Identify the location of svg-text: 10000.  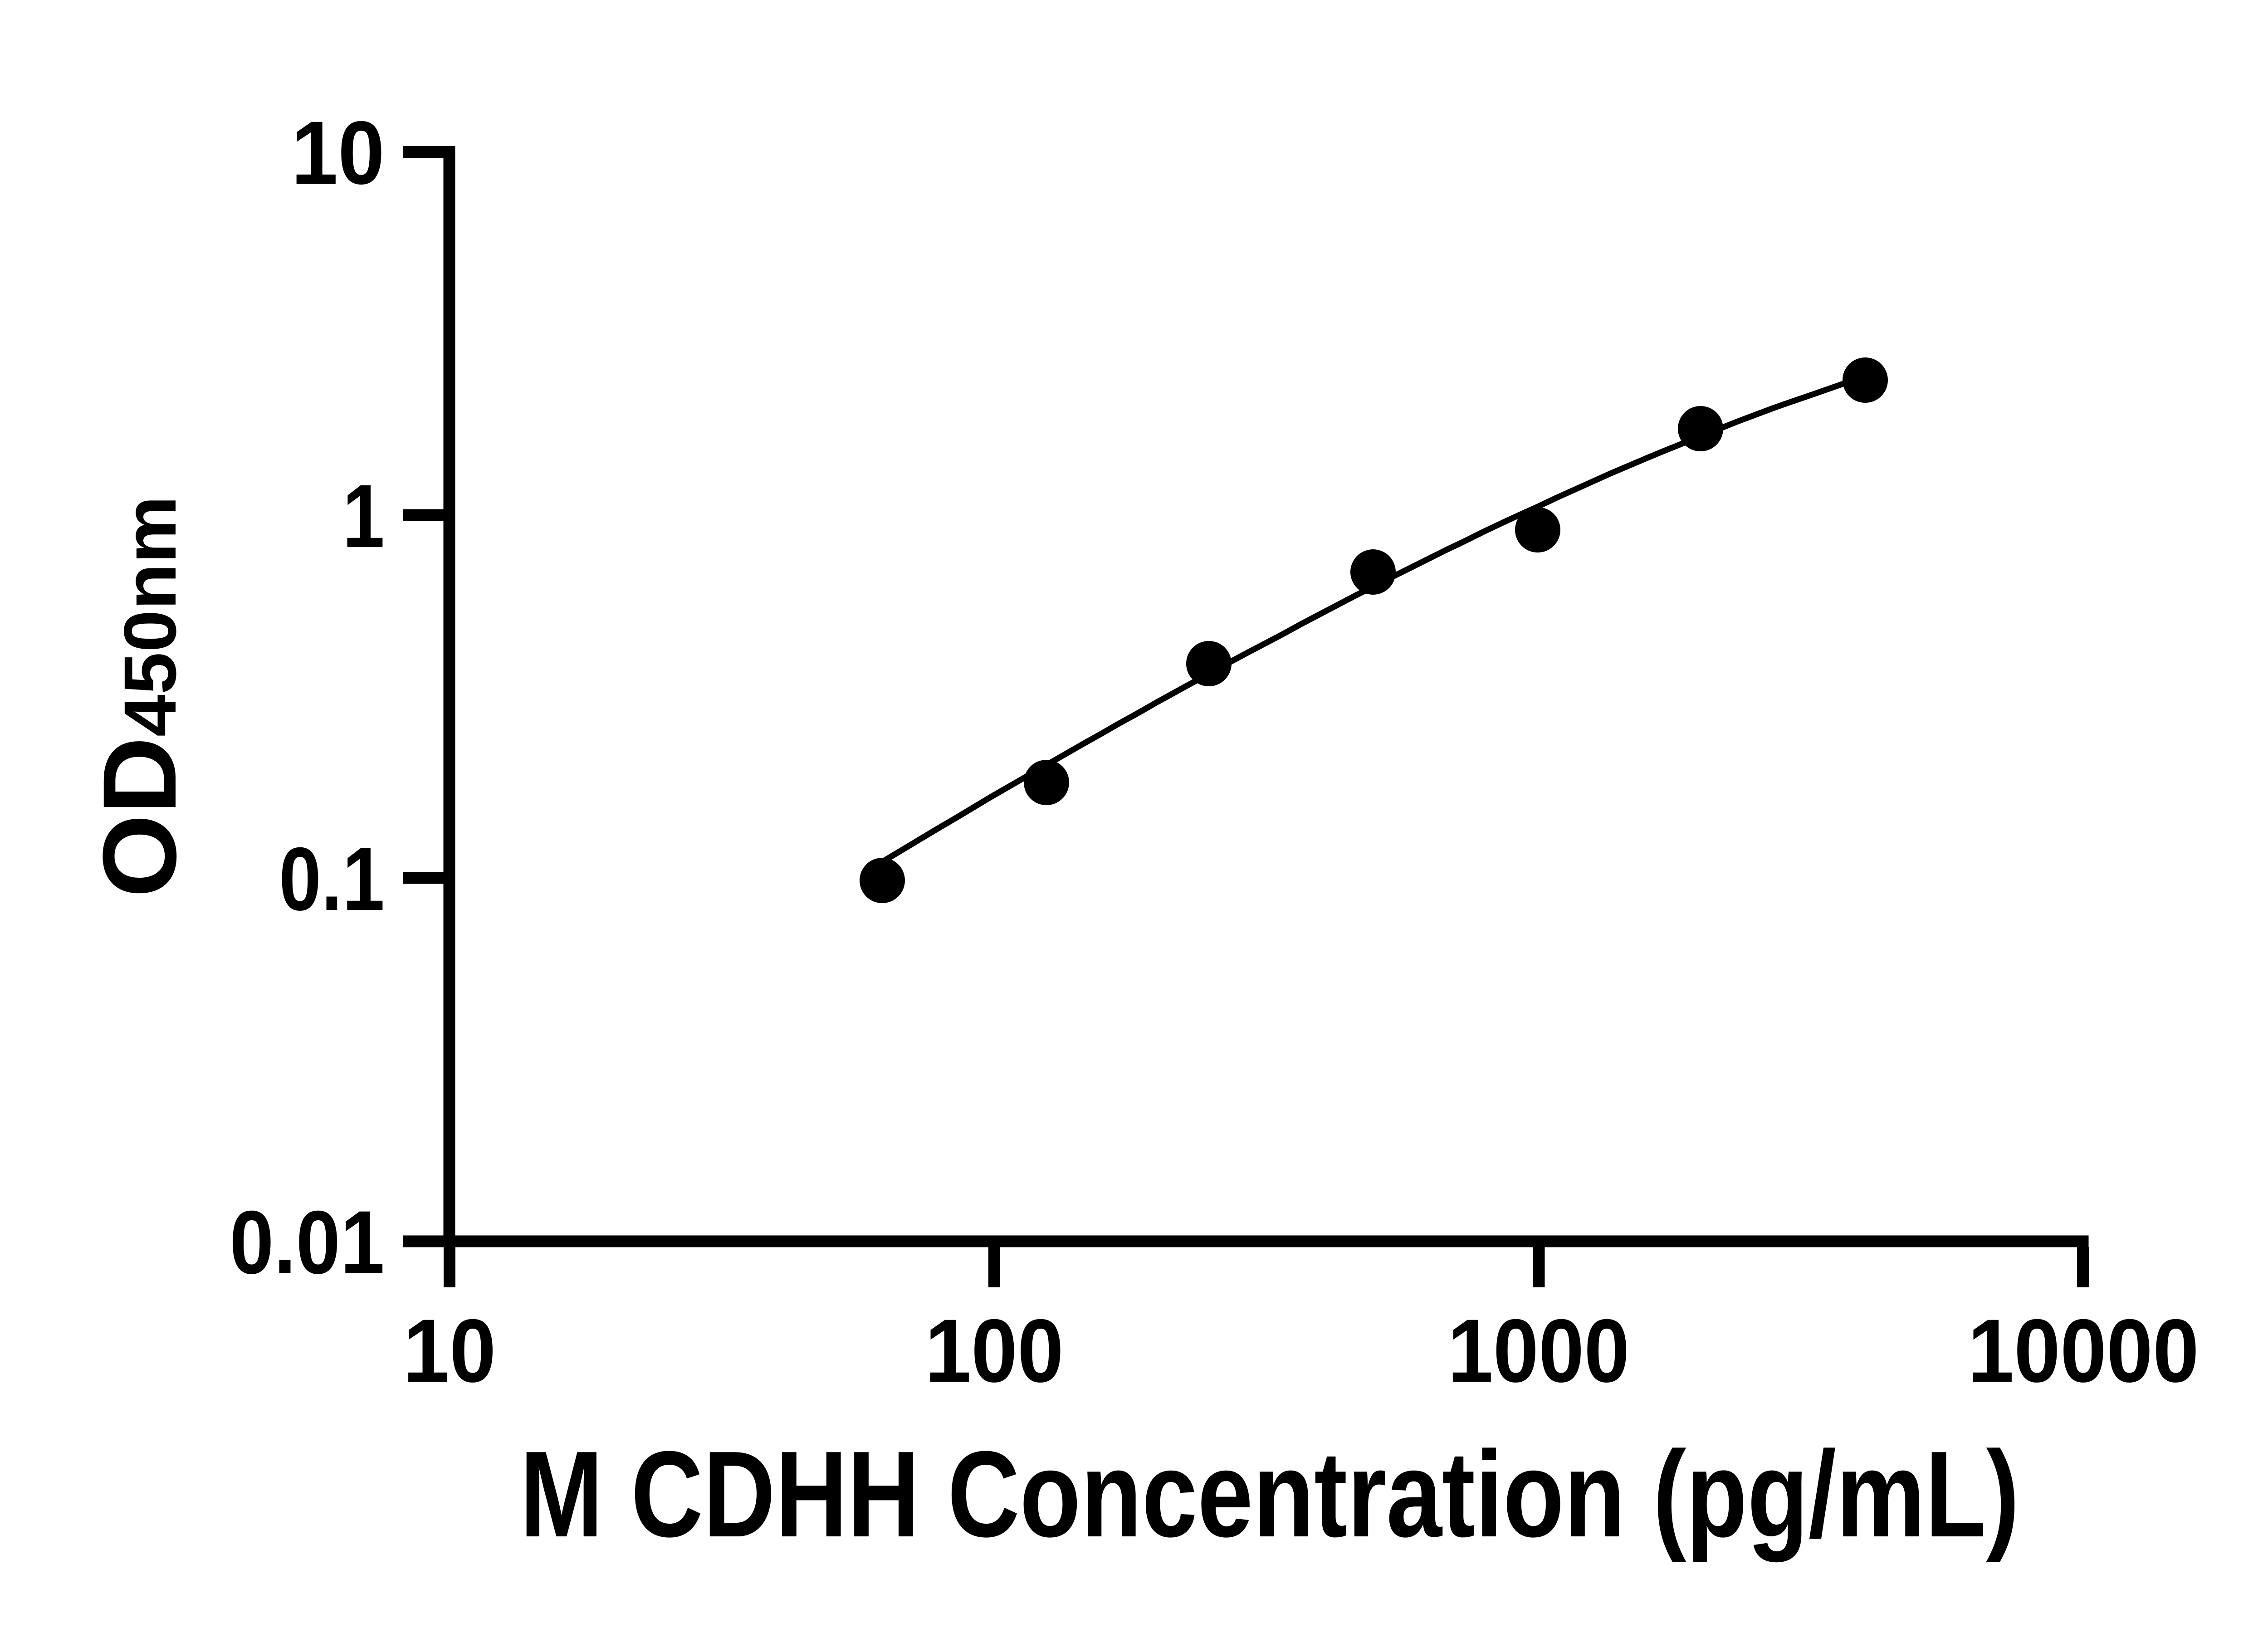
(2084, 1351).